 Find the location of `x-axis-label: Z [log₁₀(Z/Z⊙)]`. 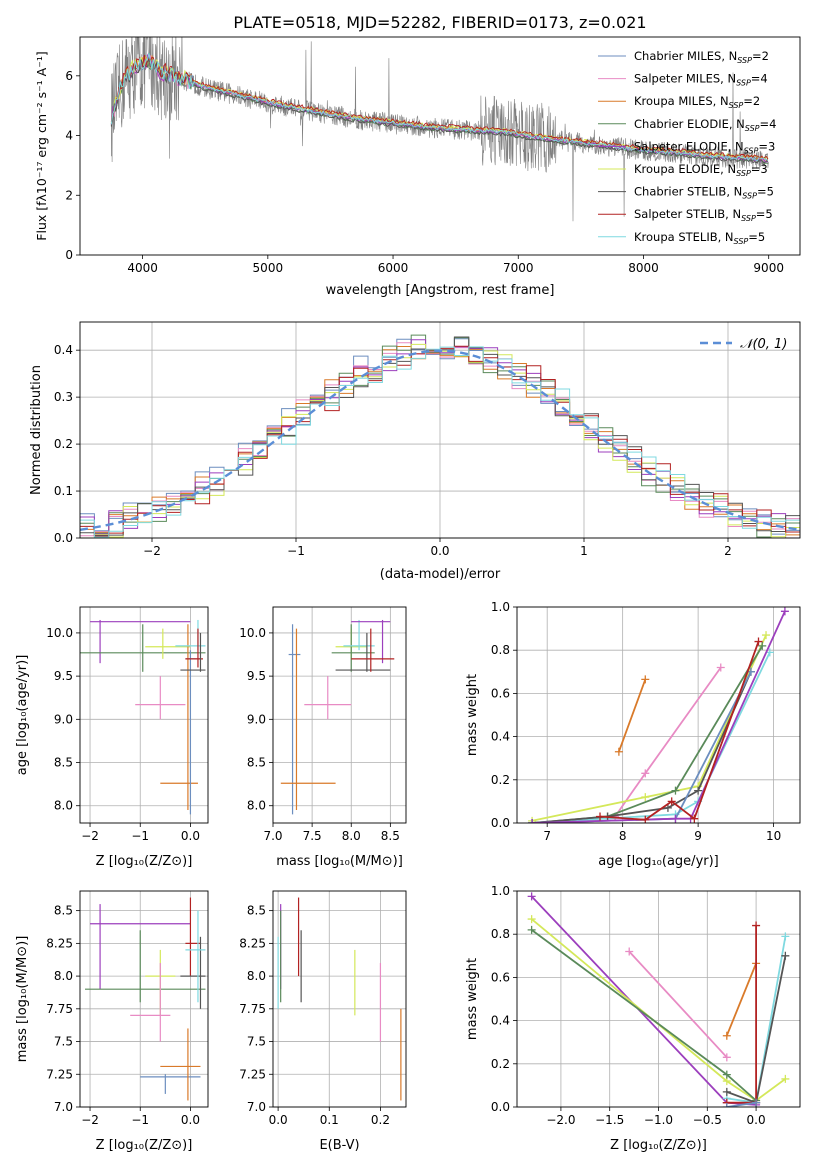

x-axis-label: Z [log₁₀(Z/Z⊙)] is located at coordinates (144, 861).